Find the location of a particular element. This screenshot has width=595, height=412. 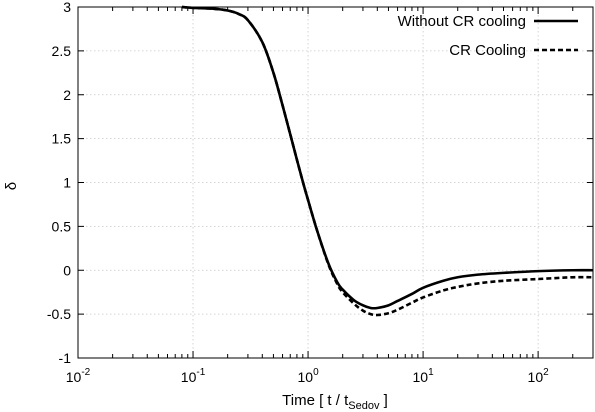

y-tick-label: 1 is located at coordinates (67, 183).